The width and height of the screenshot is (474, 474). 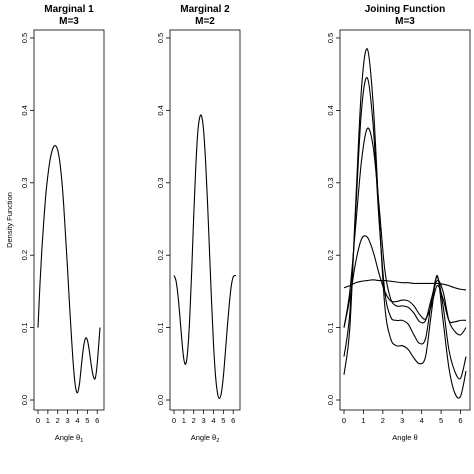 What do you see at coordinates (205, 21) in the screenshot?
I see `panel-subtitle: M=2` at bounding box center [205, 21].